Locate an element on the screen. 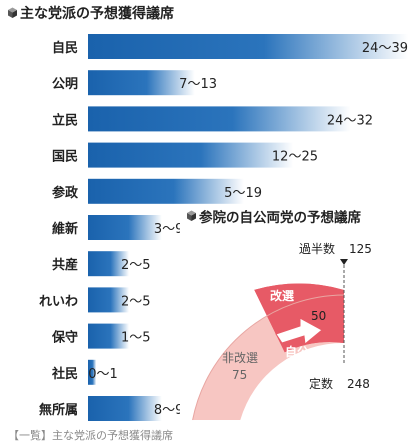 This screenshot has width=416, height=447. category-label: 共産 is located at coordinates (65, 265).